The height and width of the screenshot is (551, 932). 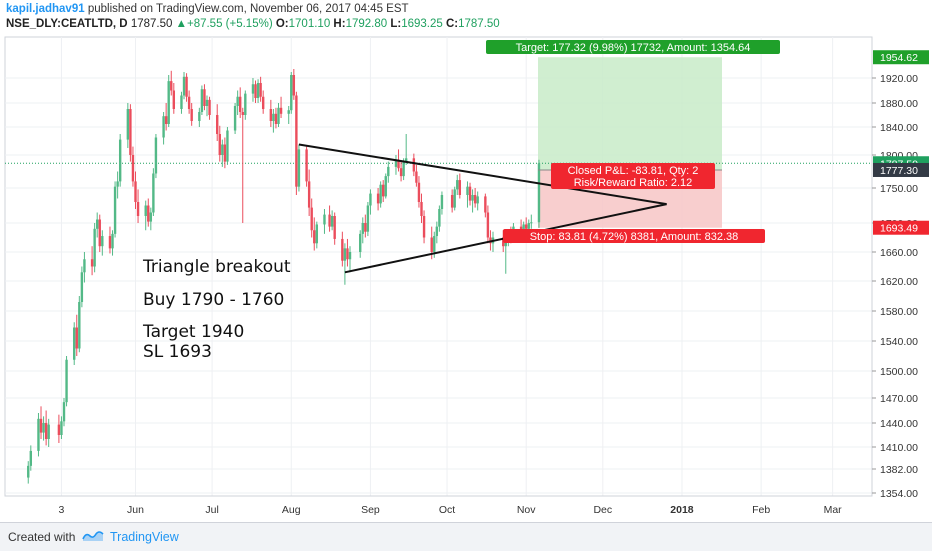 I want to click on y-tick-label: 1580.00, so click(x=899, y=312).